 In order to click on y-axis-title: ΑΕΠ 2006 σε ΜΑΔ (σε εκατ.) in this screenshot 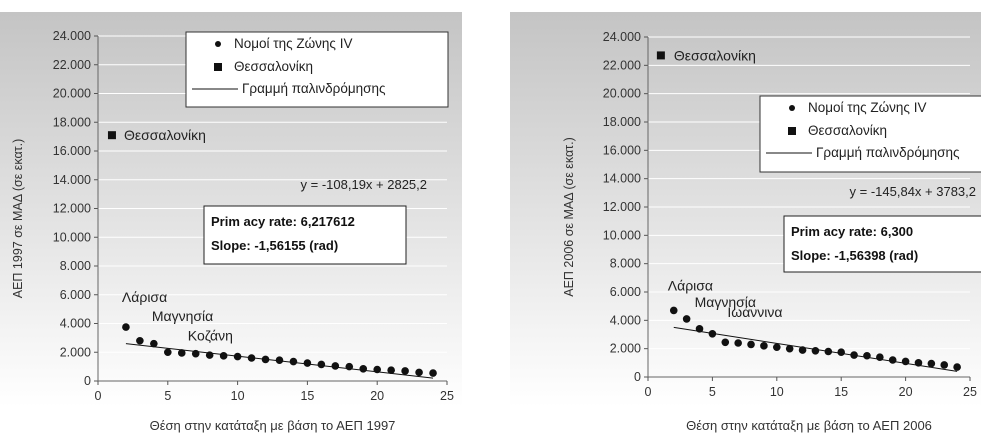, I will do `click(569, 217)`.